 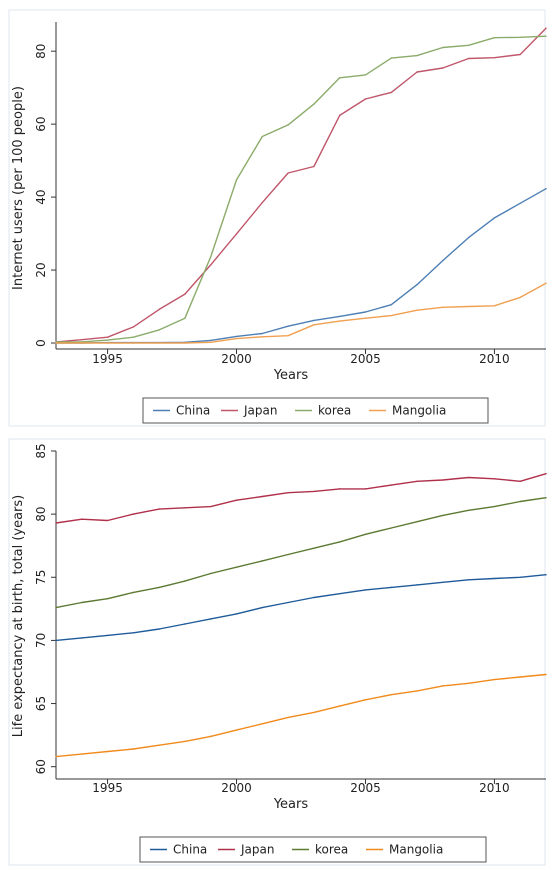 What do you see at coordinates (301, 715) in the screenshot?
I see `series-line-mangolia` at bounding box center [301, 715].